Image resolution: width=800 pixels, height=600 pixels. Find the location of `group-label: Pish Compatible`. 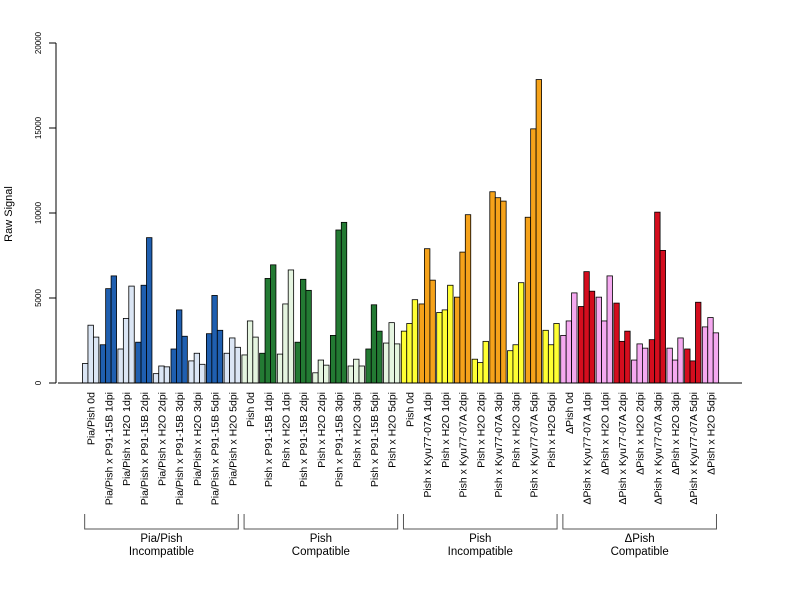

group-label: Pish Compatible is located at coordinates (321, 545).